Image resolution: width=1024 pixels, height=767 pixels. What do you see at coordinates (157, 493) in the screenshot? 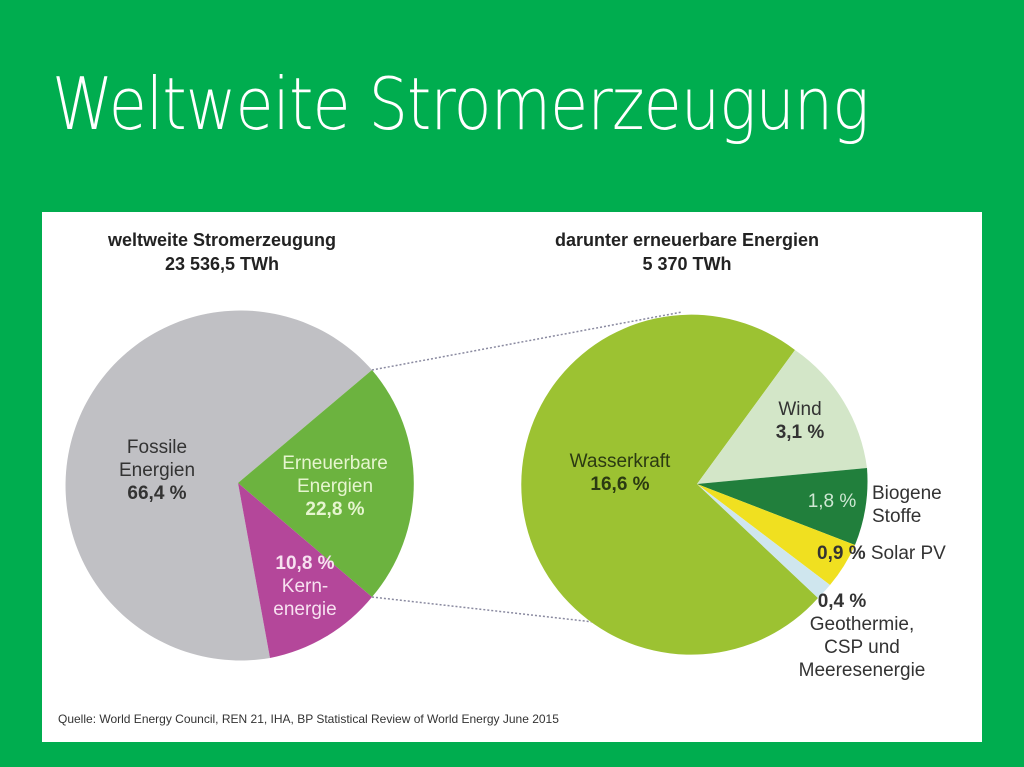
I see `label-fossile-value: 66,4 %` at bounding box center [157, 493].